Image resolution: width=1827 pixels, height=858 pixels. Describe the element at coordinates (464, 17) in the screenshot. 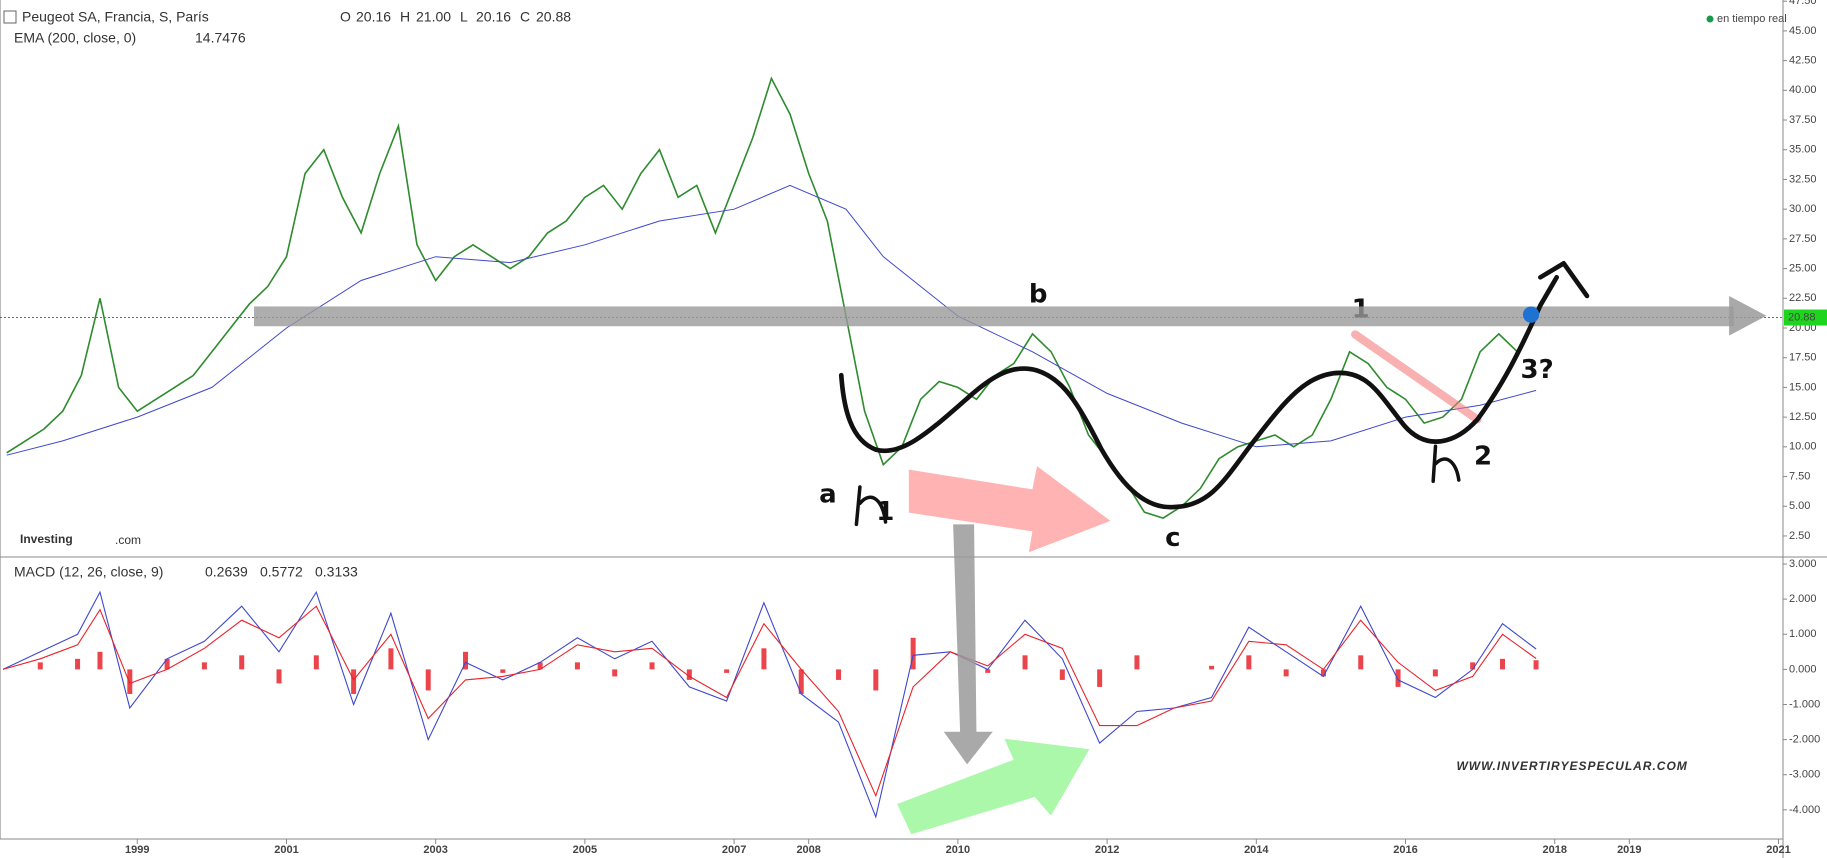

I see `ohlc-name: L` at that location.